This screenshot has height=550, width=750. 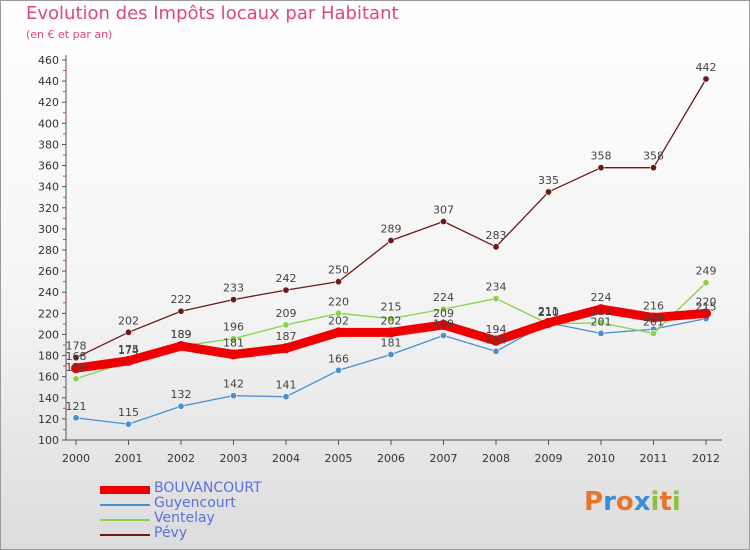 I want to click on data-label-guyencourt: 141, so click(x=286, y=385).